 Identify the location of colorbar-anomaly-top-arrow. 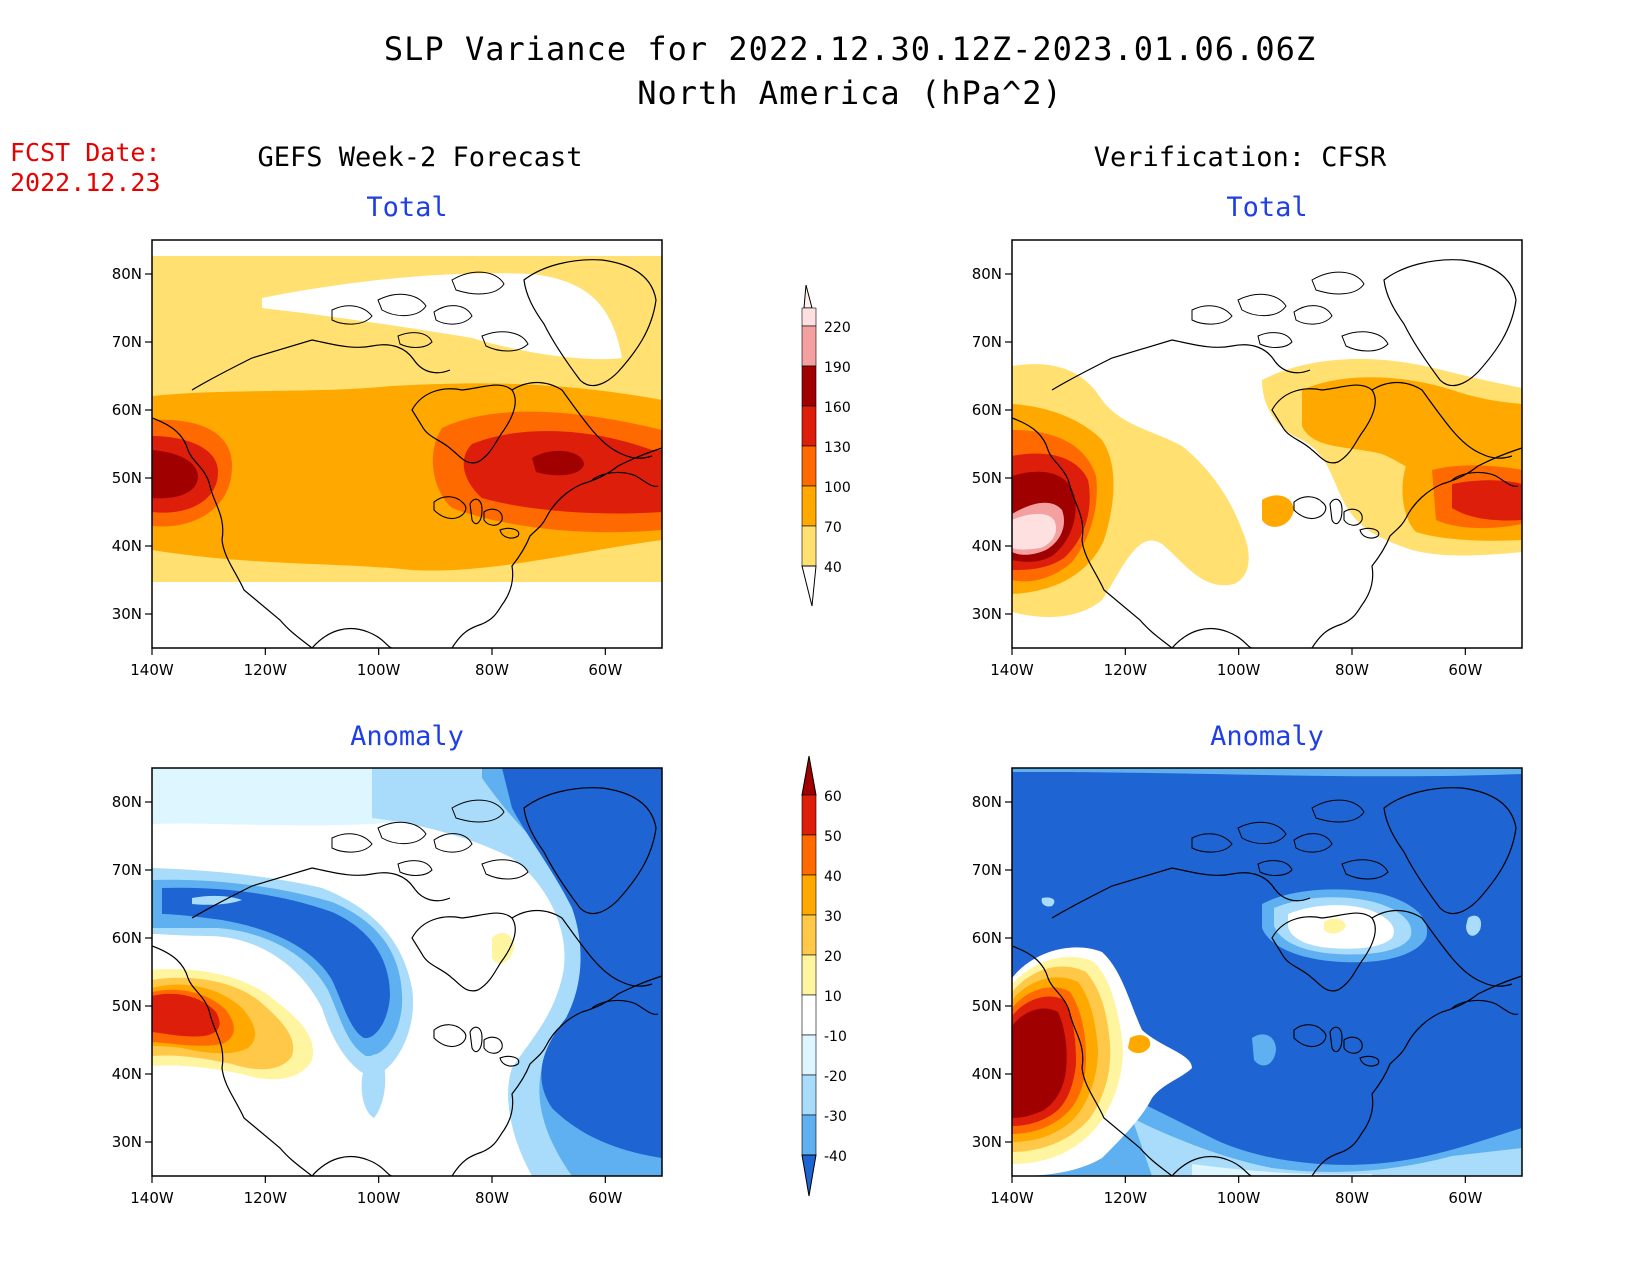
(809, 775).